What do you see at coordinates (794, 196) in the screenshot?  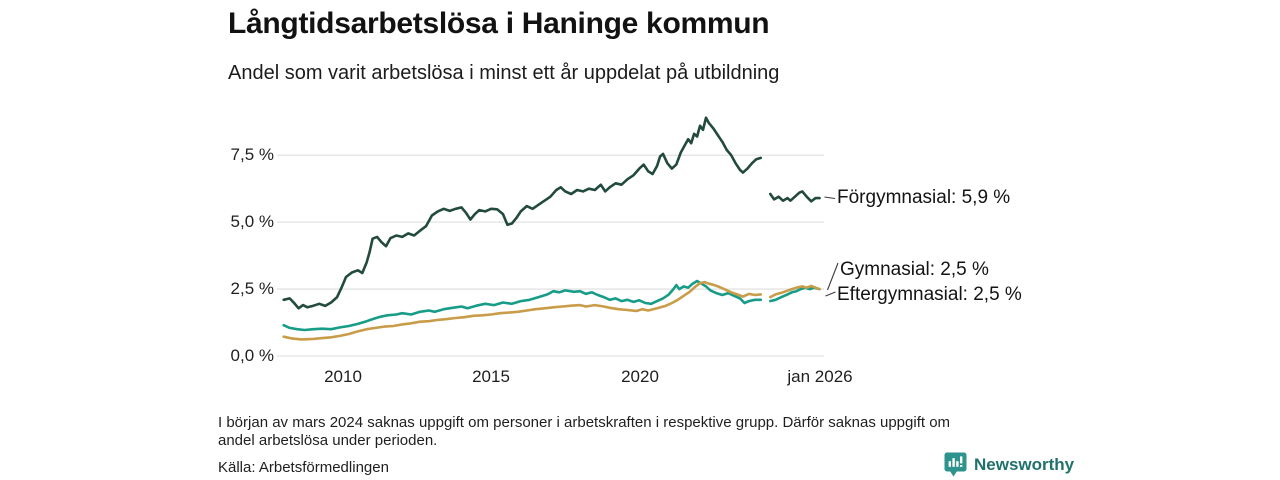 I see `series-line-förgymnasial` at bounding box center [794, 196].